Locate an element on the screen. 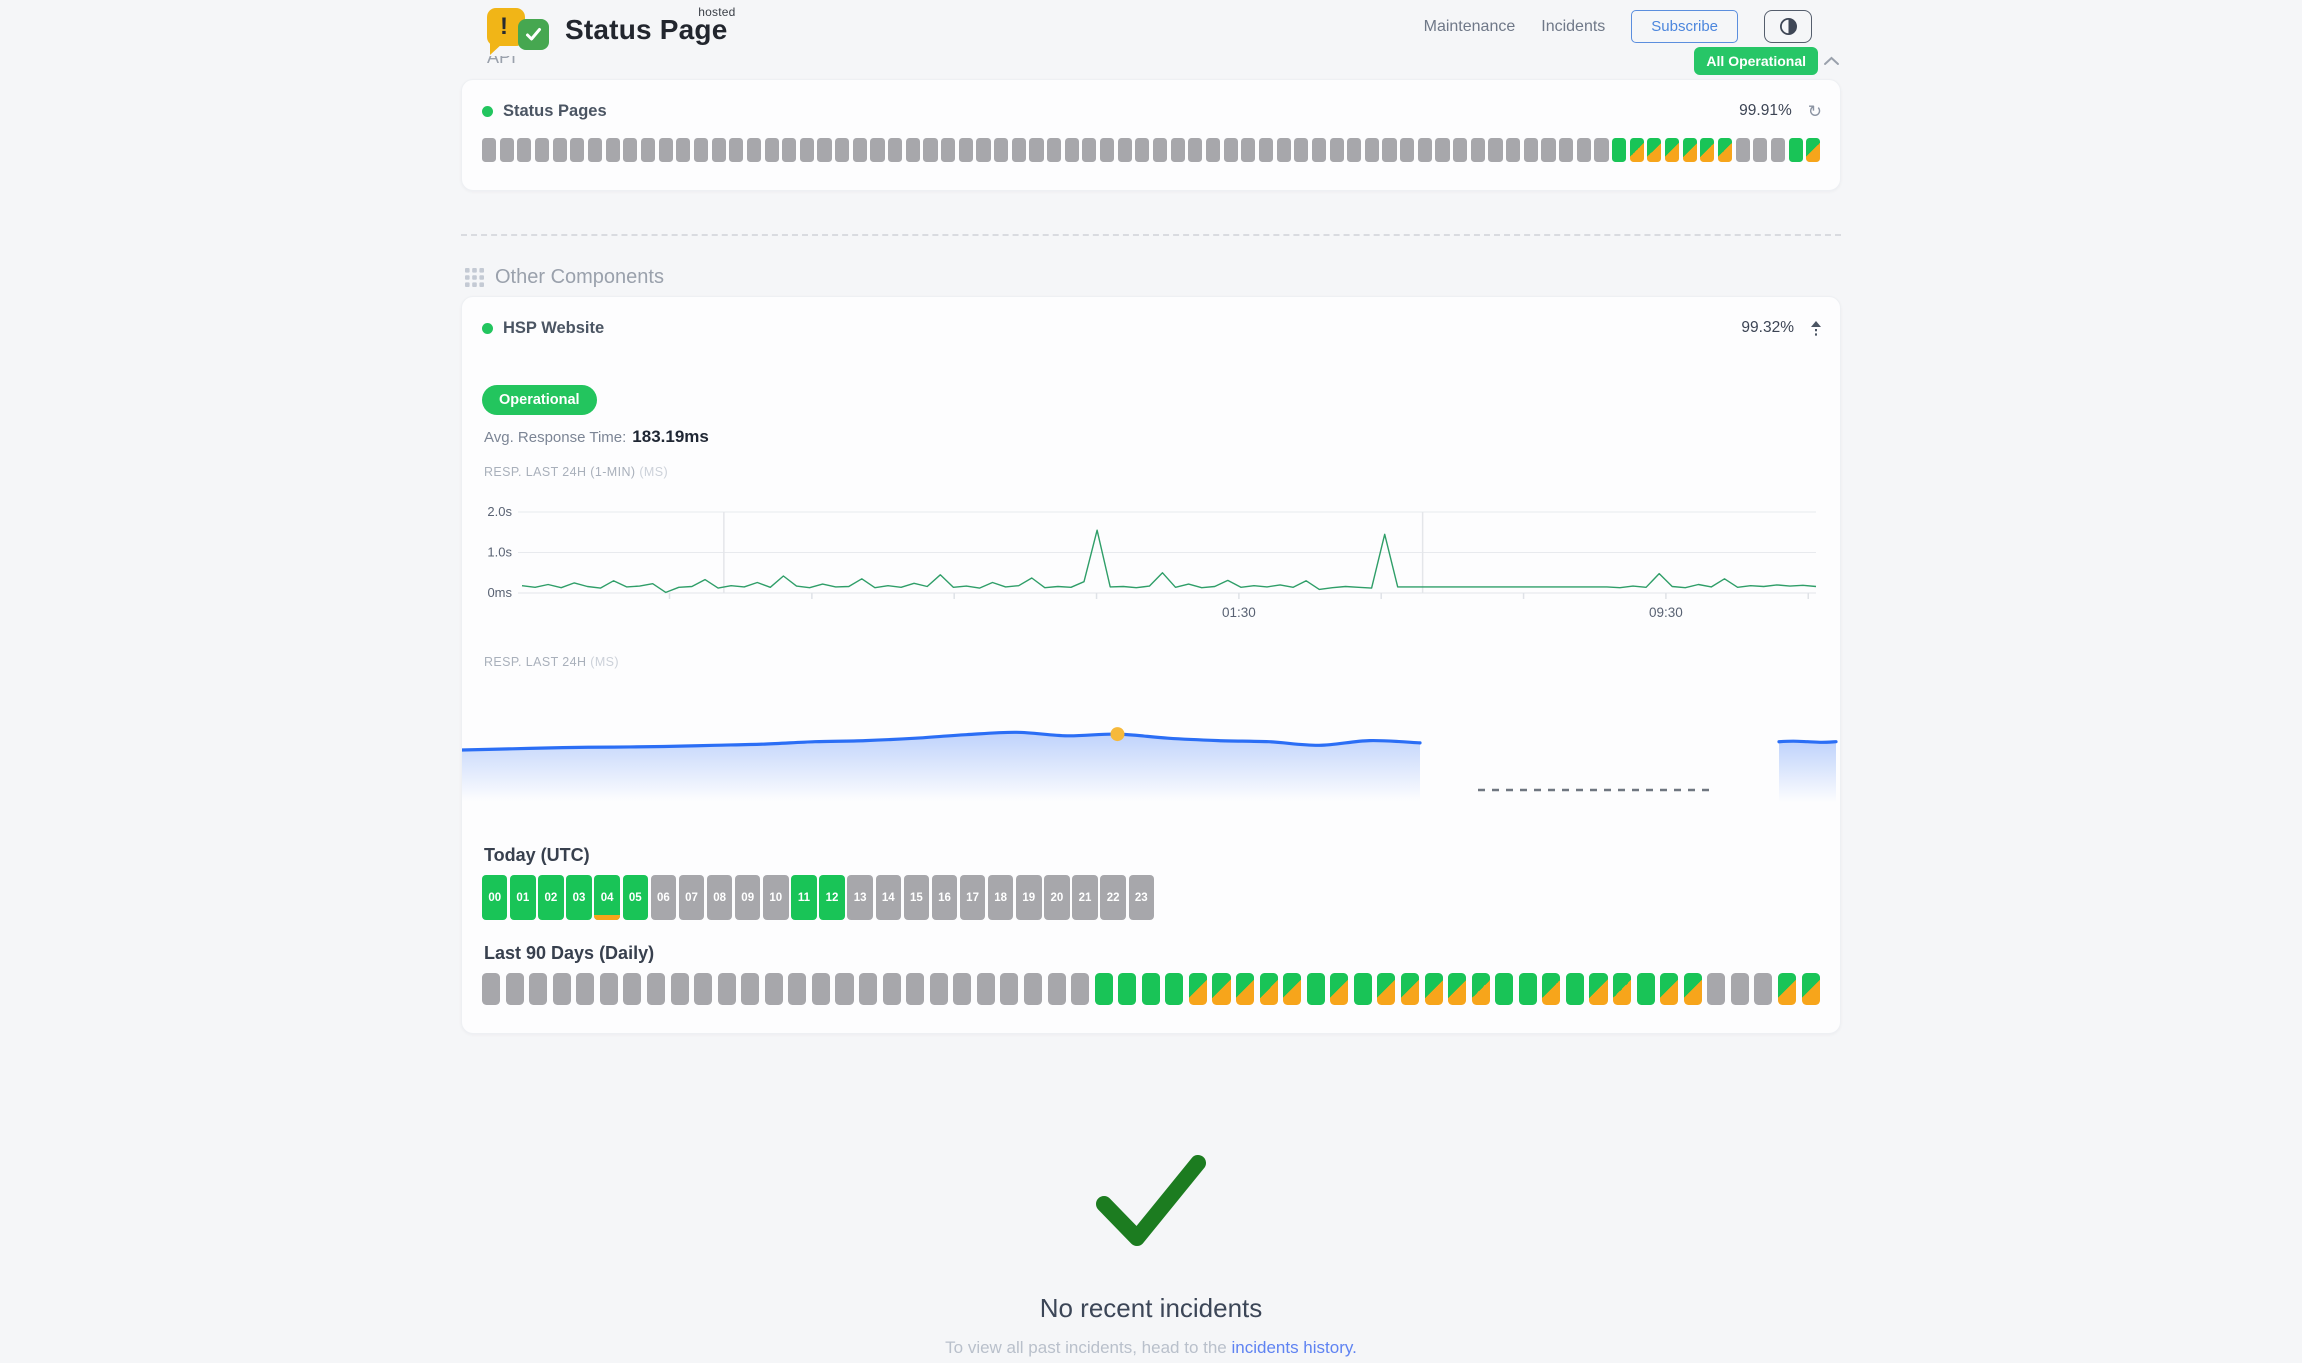 The width and height of the screenshot is (2302, 1363). uptime-percentage: 99.32% is located at coordinates (1767, 327).